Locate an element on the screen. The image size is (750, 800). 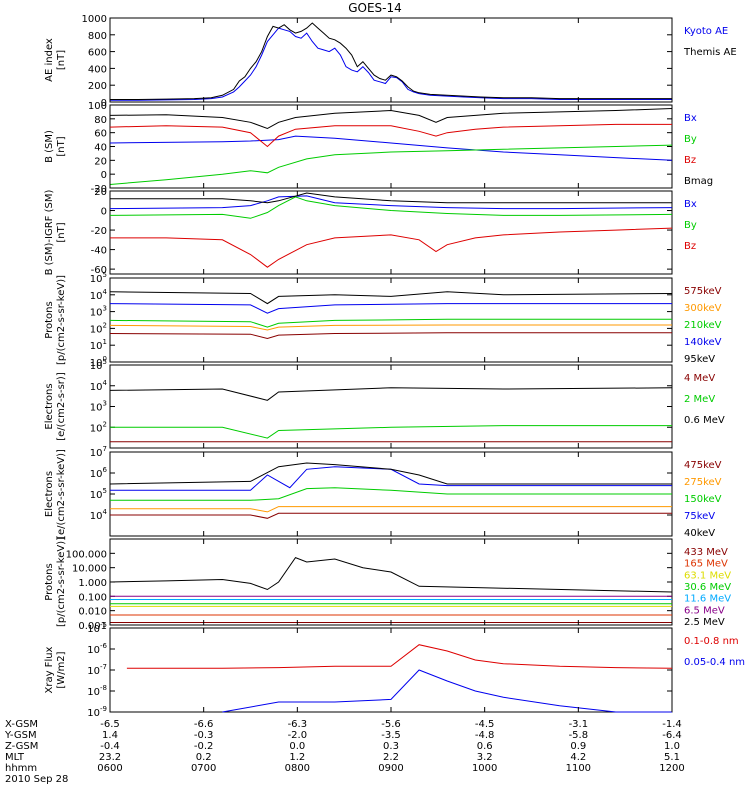
x-tick-label: 1200 is located at coordinates (671, 768).